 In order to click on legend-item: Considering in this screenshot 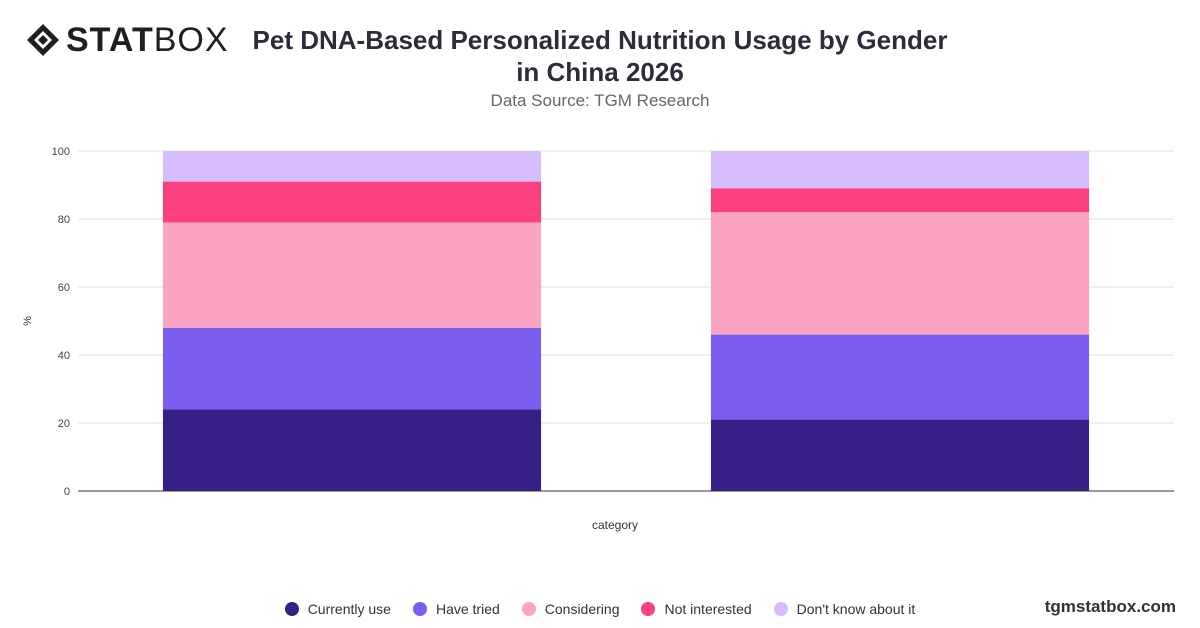, I will do `click(570, 609)`.